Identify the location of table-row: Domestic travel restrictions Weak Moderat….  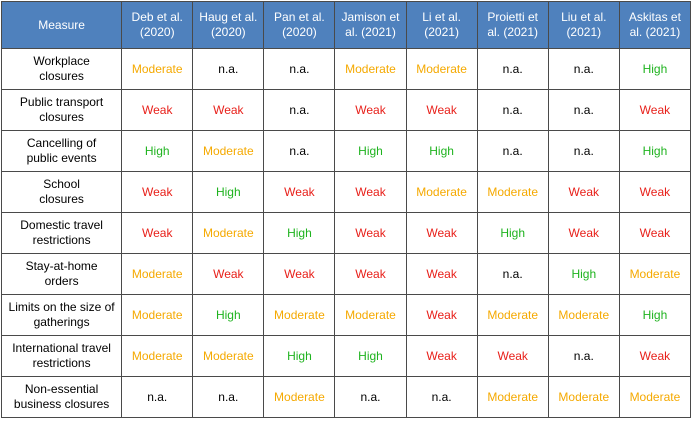
(346, 233).